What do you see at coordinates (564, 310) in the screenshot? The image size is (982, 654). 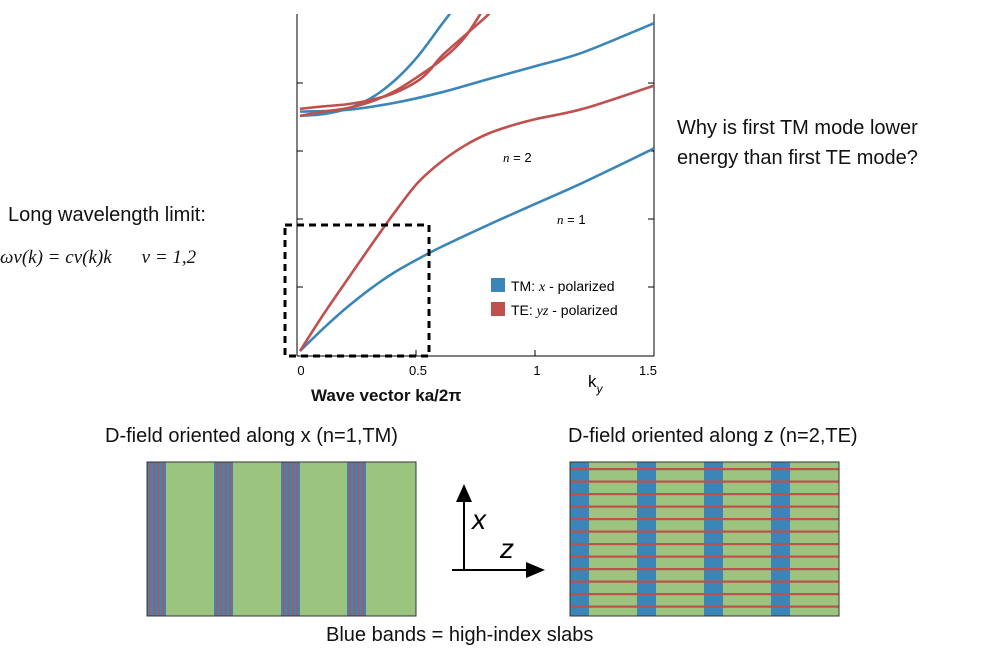 I see `legend-label-te: TE: yz - polarized` at bounding box center [564, 310].